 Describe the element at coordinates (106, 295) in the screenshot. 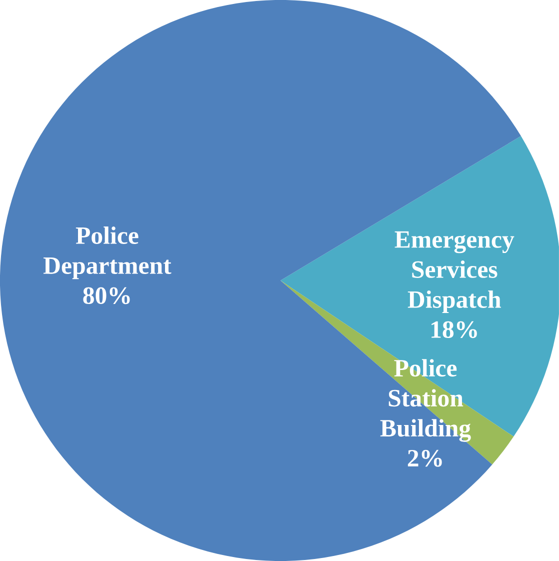

I see `data-label: 80%` at that location.